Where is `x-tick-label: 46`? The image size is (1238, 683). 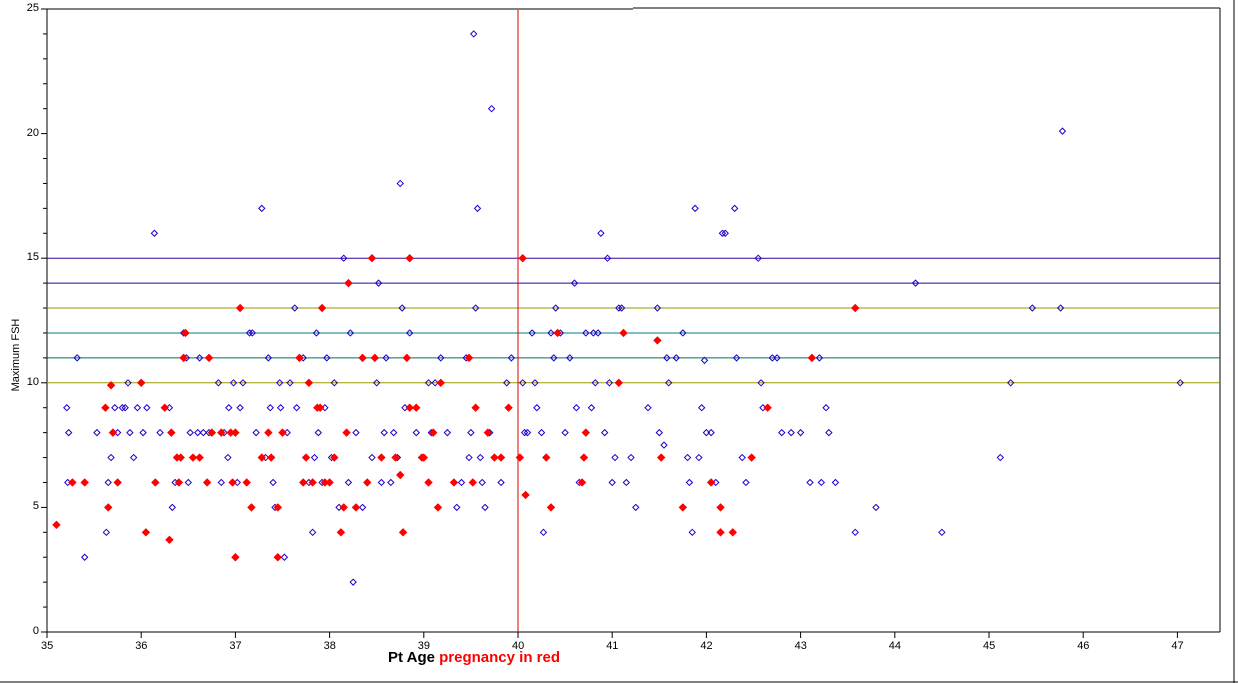 x-tick-label: 46 is located at coordinates (1083, 646).